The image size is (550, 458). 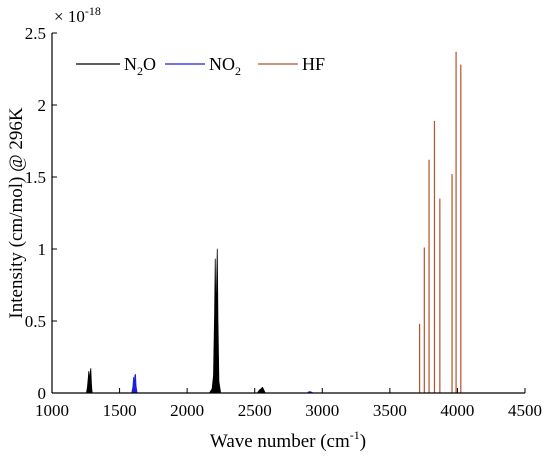 What do you see at coordinates (69, 16) in the screenshot?
I see `y-multiplier-base: × 10` at bounding box center [69, 16].